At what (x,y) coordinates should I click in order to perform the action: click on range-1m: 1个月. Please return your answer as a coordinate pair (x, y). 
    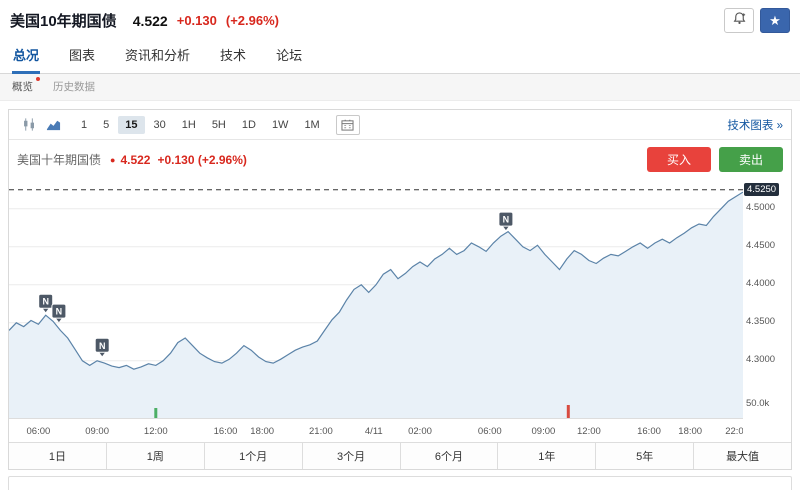
    Looking at the image, I should click on (253, 456).